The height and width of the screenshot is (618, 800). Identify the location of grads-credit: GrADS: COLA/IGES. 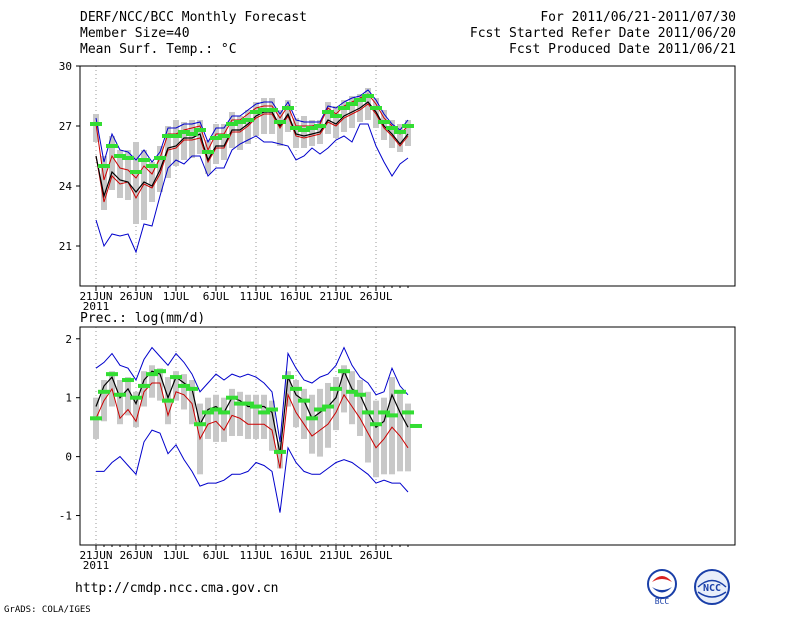
(47, 610).